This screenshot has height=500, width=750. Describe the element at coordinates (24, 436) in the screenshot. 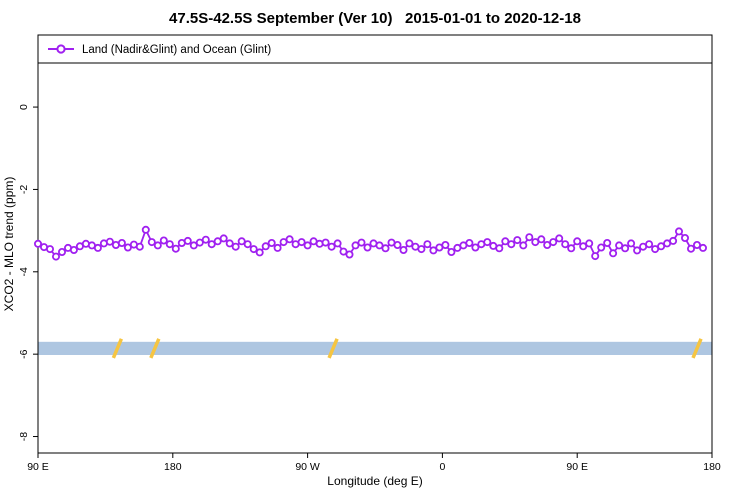

I see `y-tick-label: -8` at that location.